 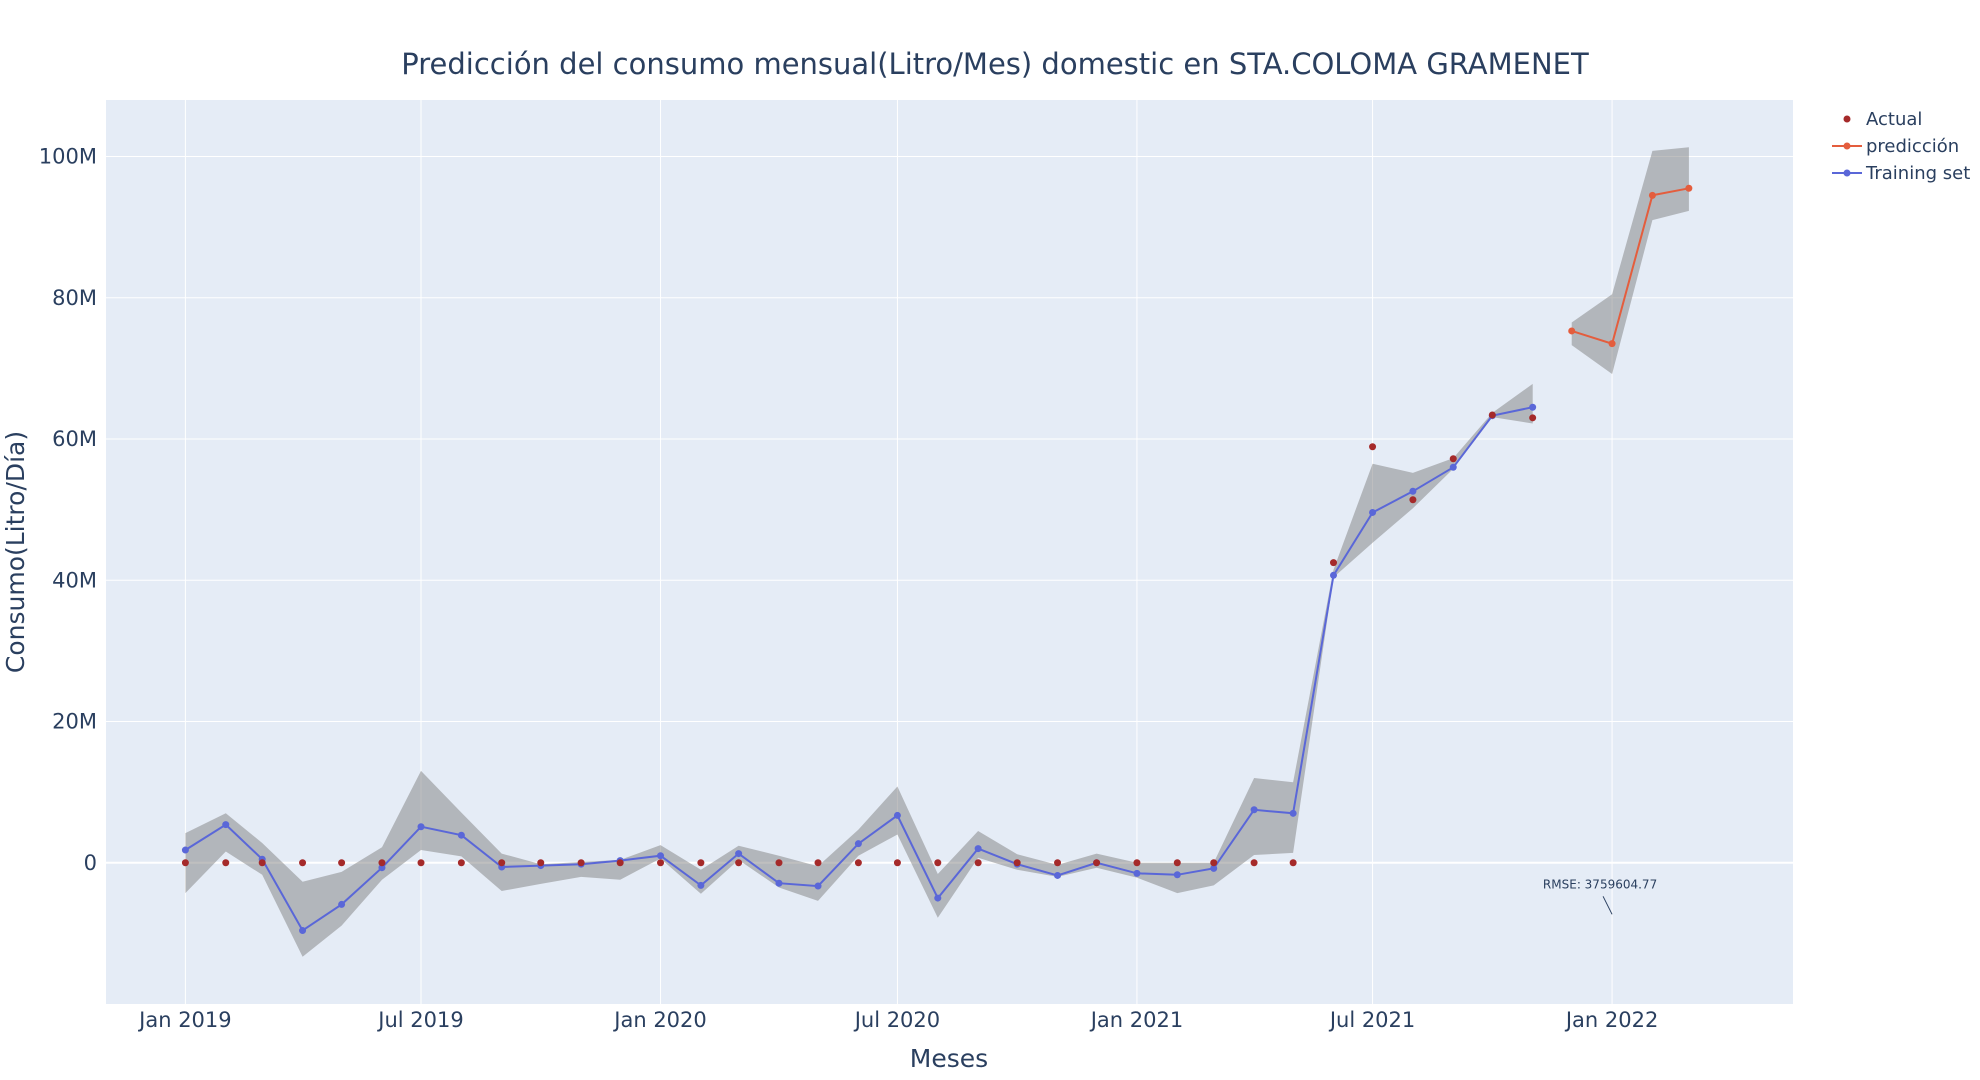 I want to click on y-tick-label: 20M, so click(x=74, y=722).